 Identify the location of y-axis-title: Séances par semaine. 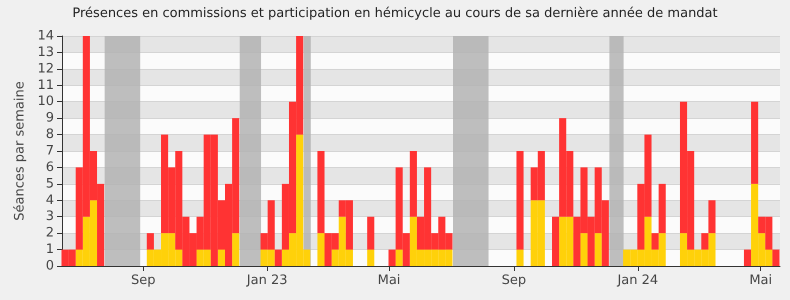
(20, 151).